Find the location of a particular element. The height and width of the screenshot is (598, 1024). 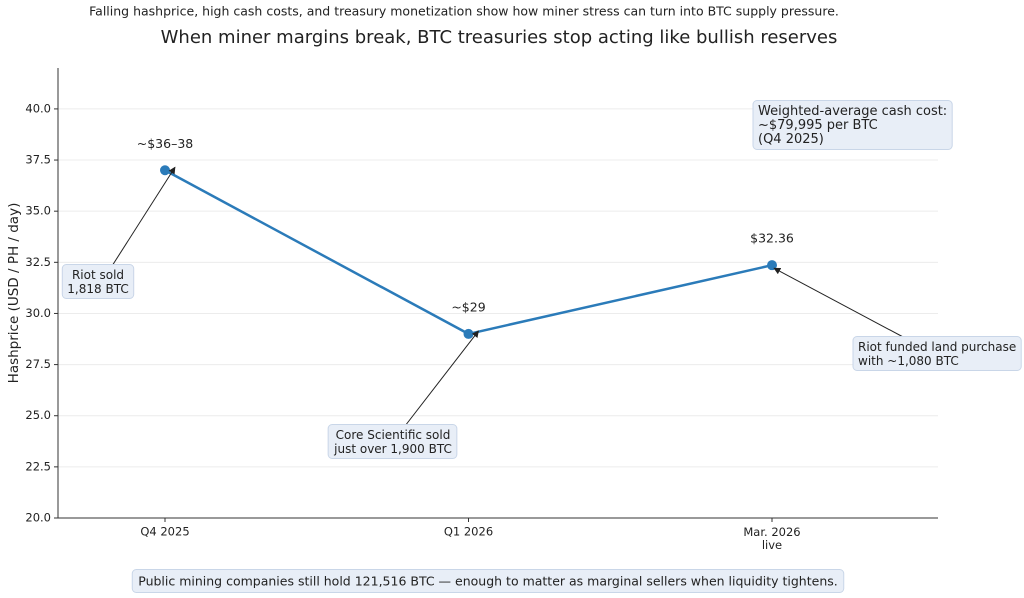

value-label: ~$29 is located at coordinates (468, 306).